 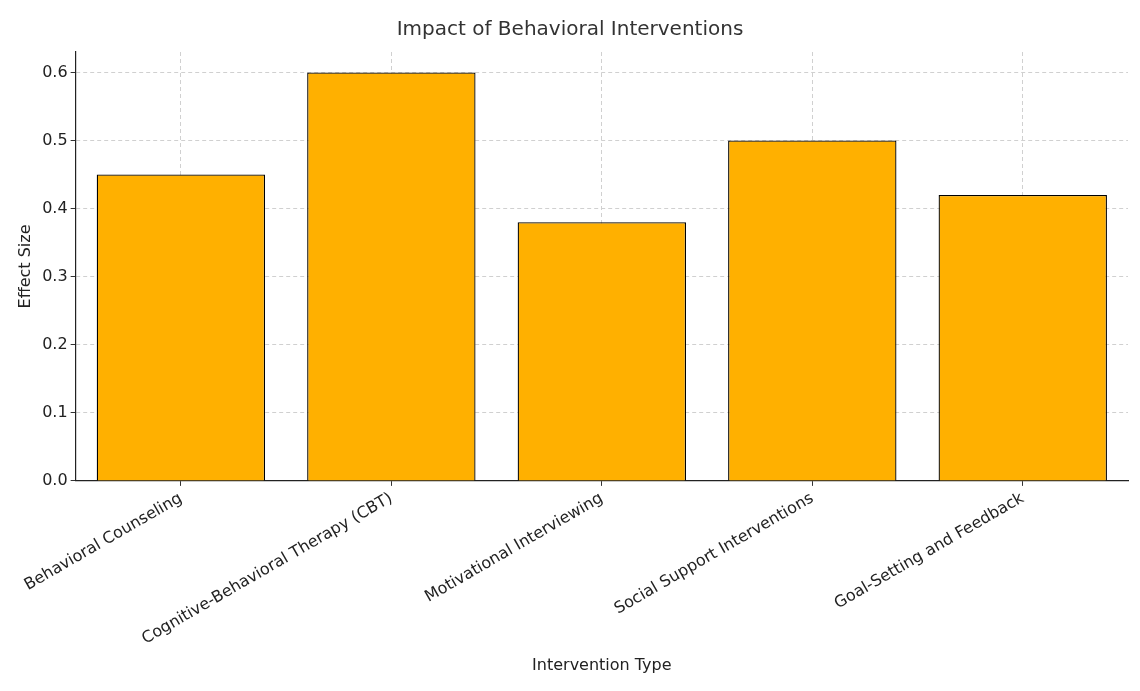 I want to click on y-tick-label: 0.4, so click(x=55, y=207).